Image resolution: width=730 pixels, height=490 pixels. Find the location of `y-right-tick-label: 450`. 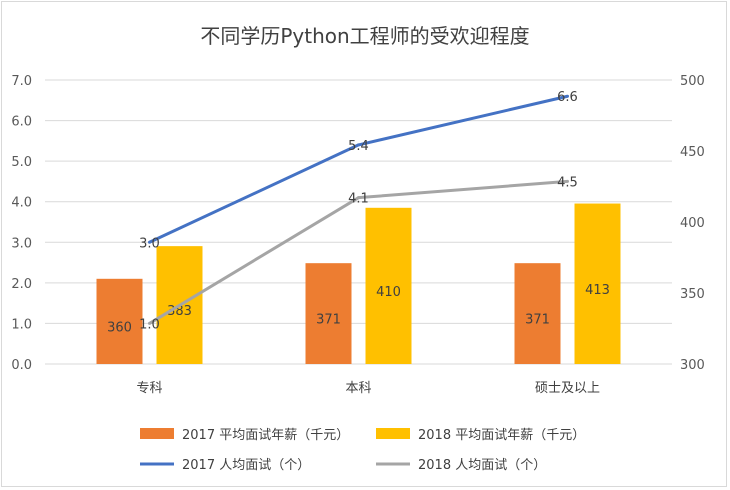

y-right-tick-label: 450 is located at coordinates (692, 152).